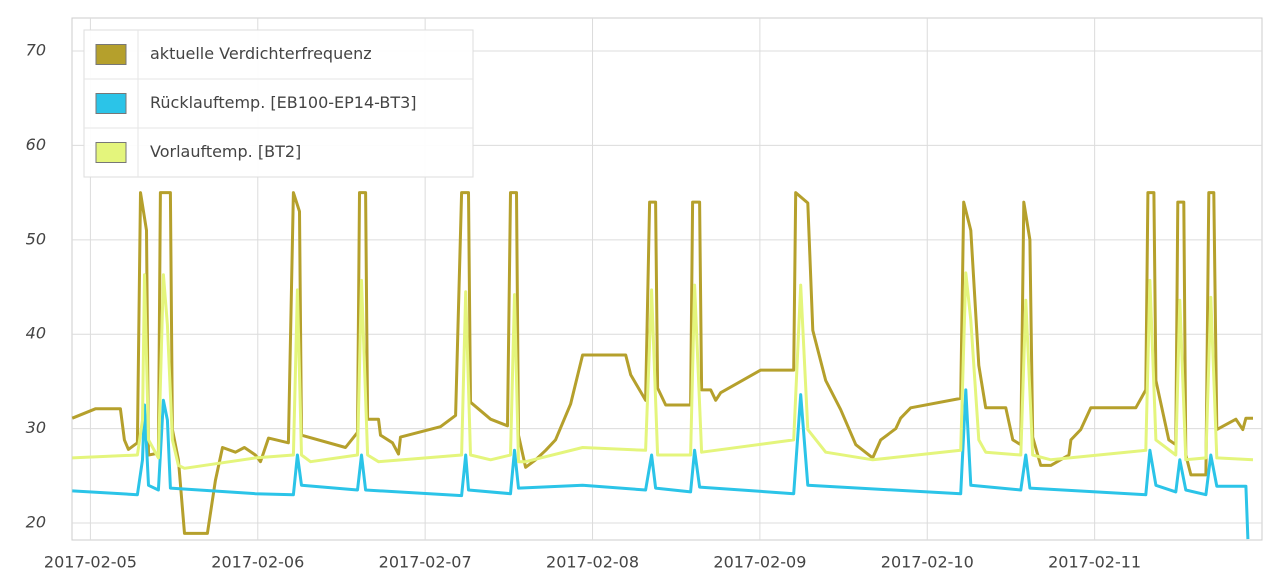  What do you see at coordinates (759, 562) in the screenshot?
I see `x-tick-label: 2017-02-09` at bounding box center [759, 562].